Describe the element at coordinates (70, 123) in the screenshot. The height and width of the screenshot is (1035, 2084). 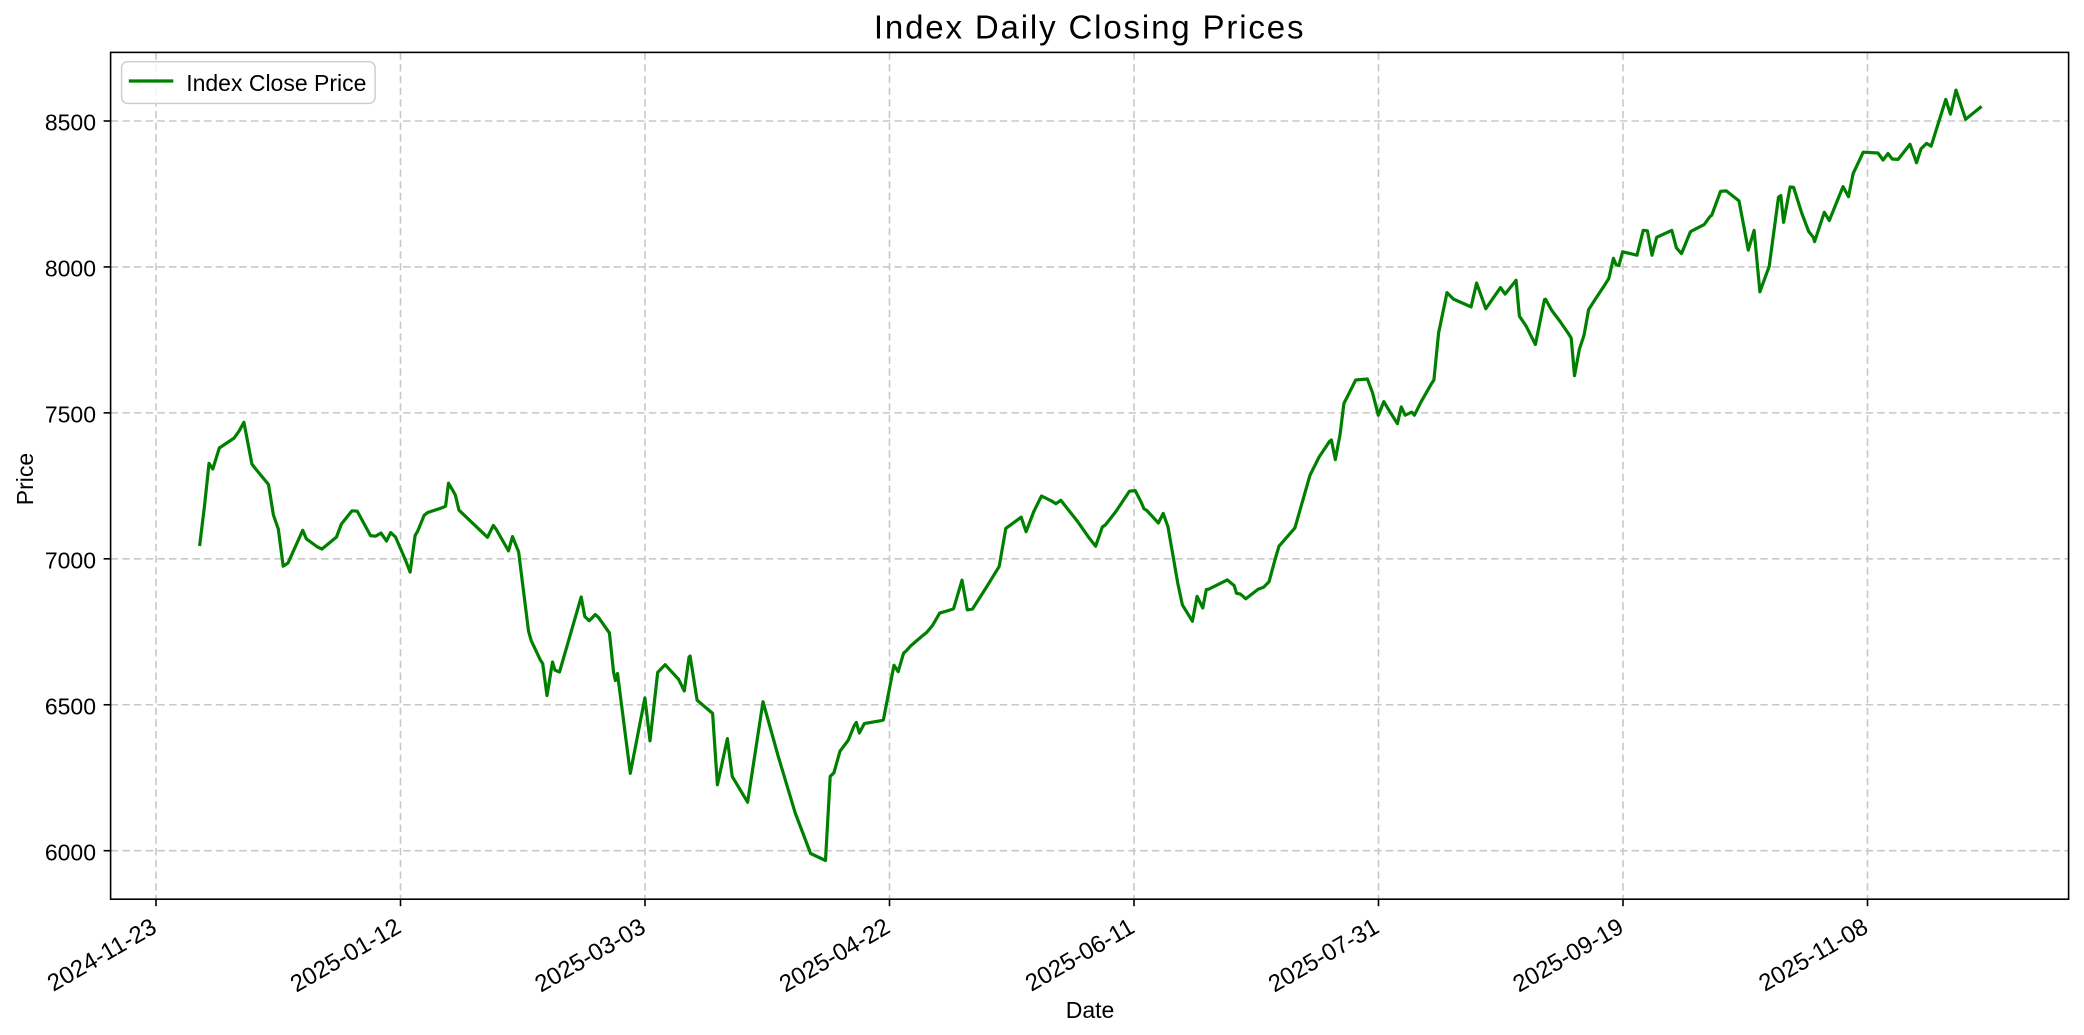
I see `svg-text: 8500` at that location.